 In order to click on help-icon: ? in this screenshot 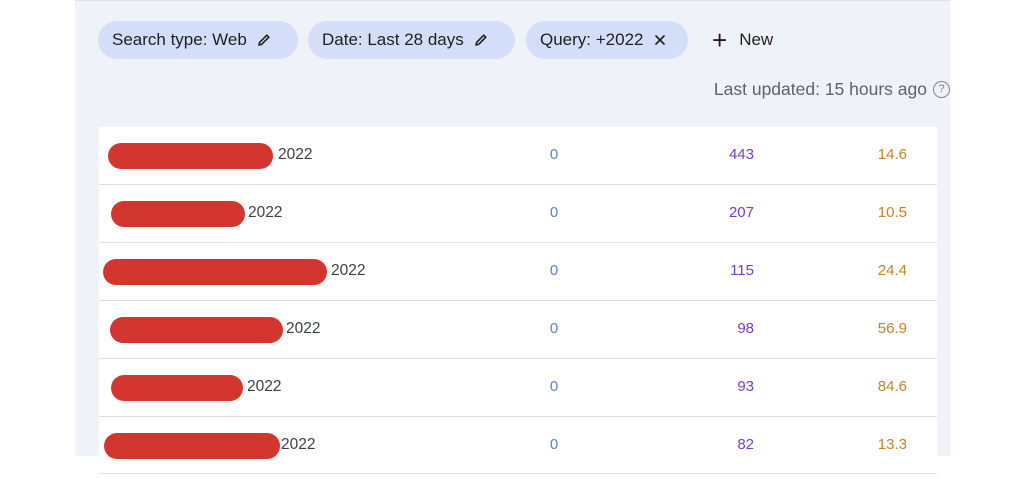, I will do `click(941, 89)`.